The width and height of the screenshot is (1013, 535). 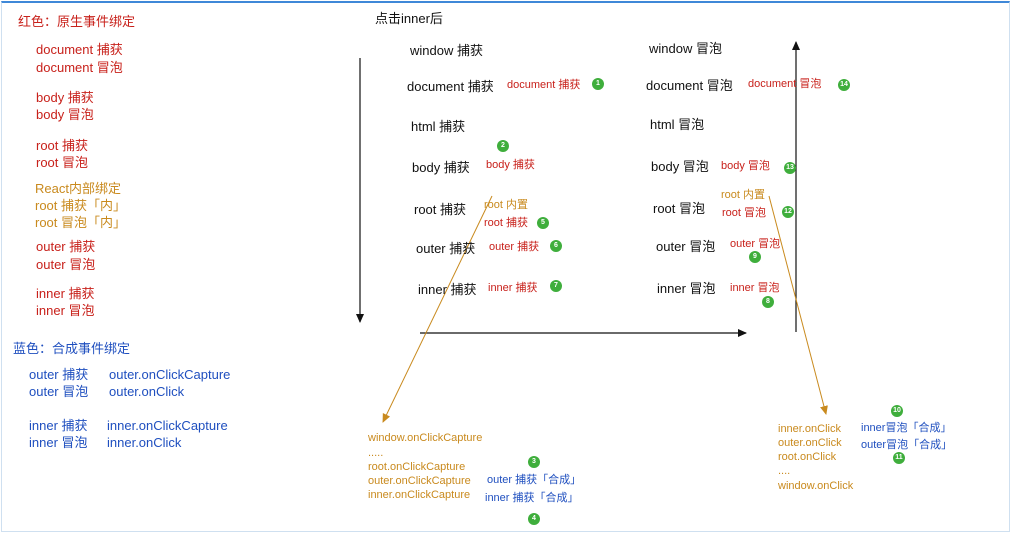 What do you see at coordinates (77, 21) in the screenshot?
I see `native-legend-title: 红色：原生事件绑定` at bounding box center [77, 21].